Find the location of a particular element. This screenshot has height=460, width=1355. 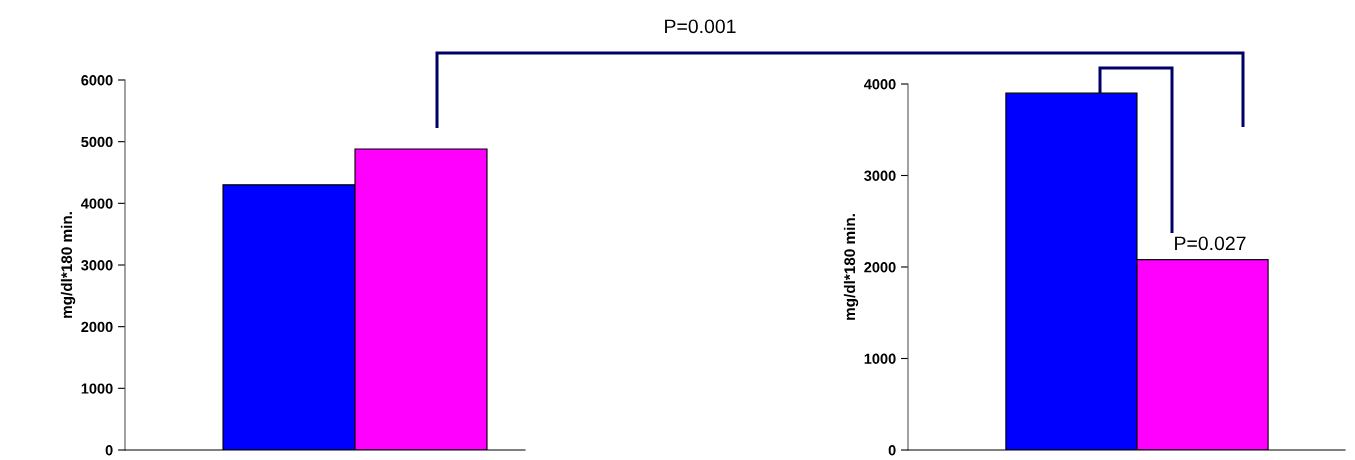

y-tick-label: 5000 is located at coordinates (97, 142).